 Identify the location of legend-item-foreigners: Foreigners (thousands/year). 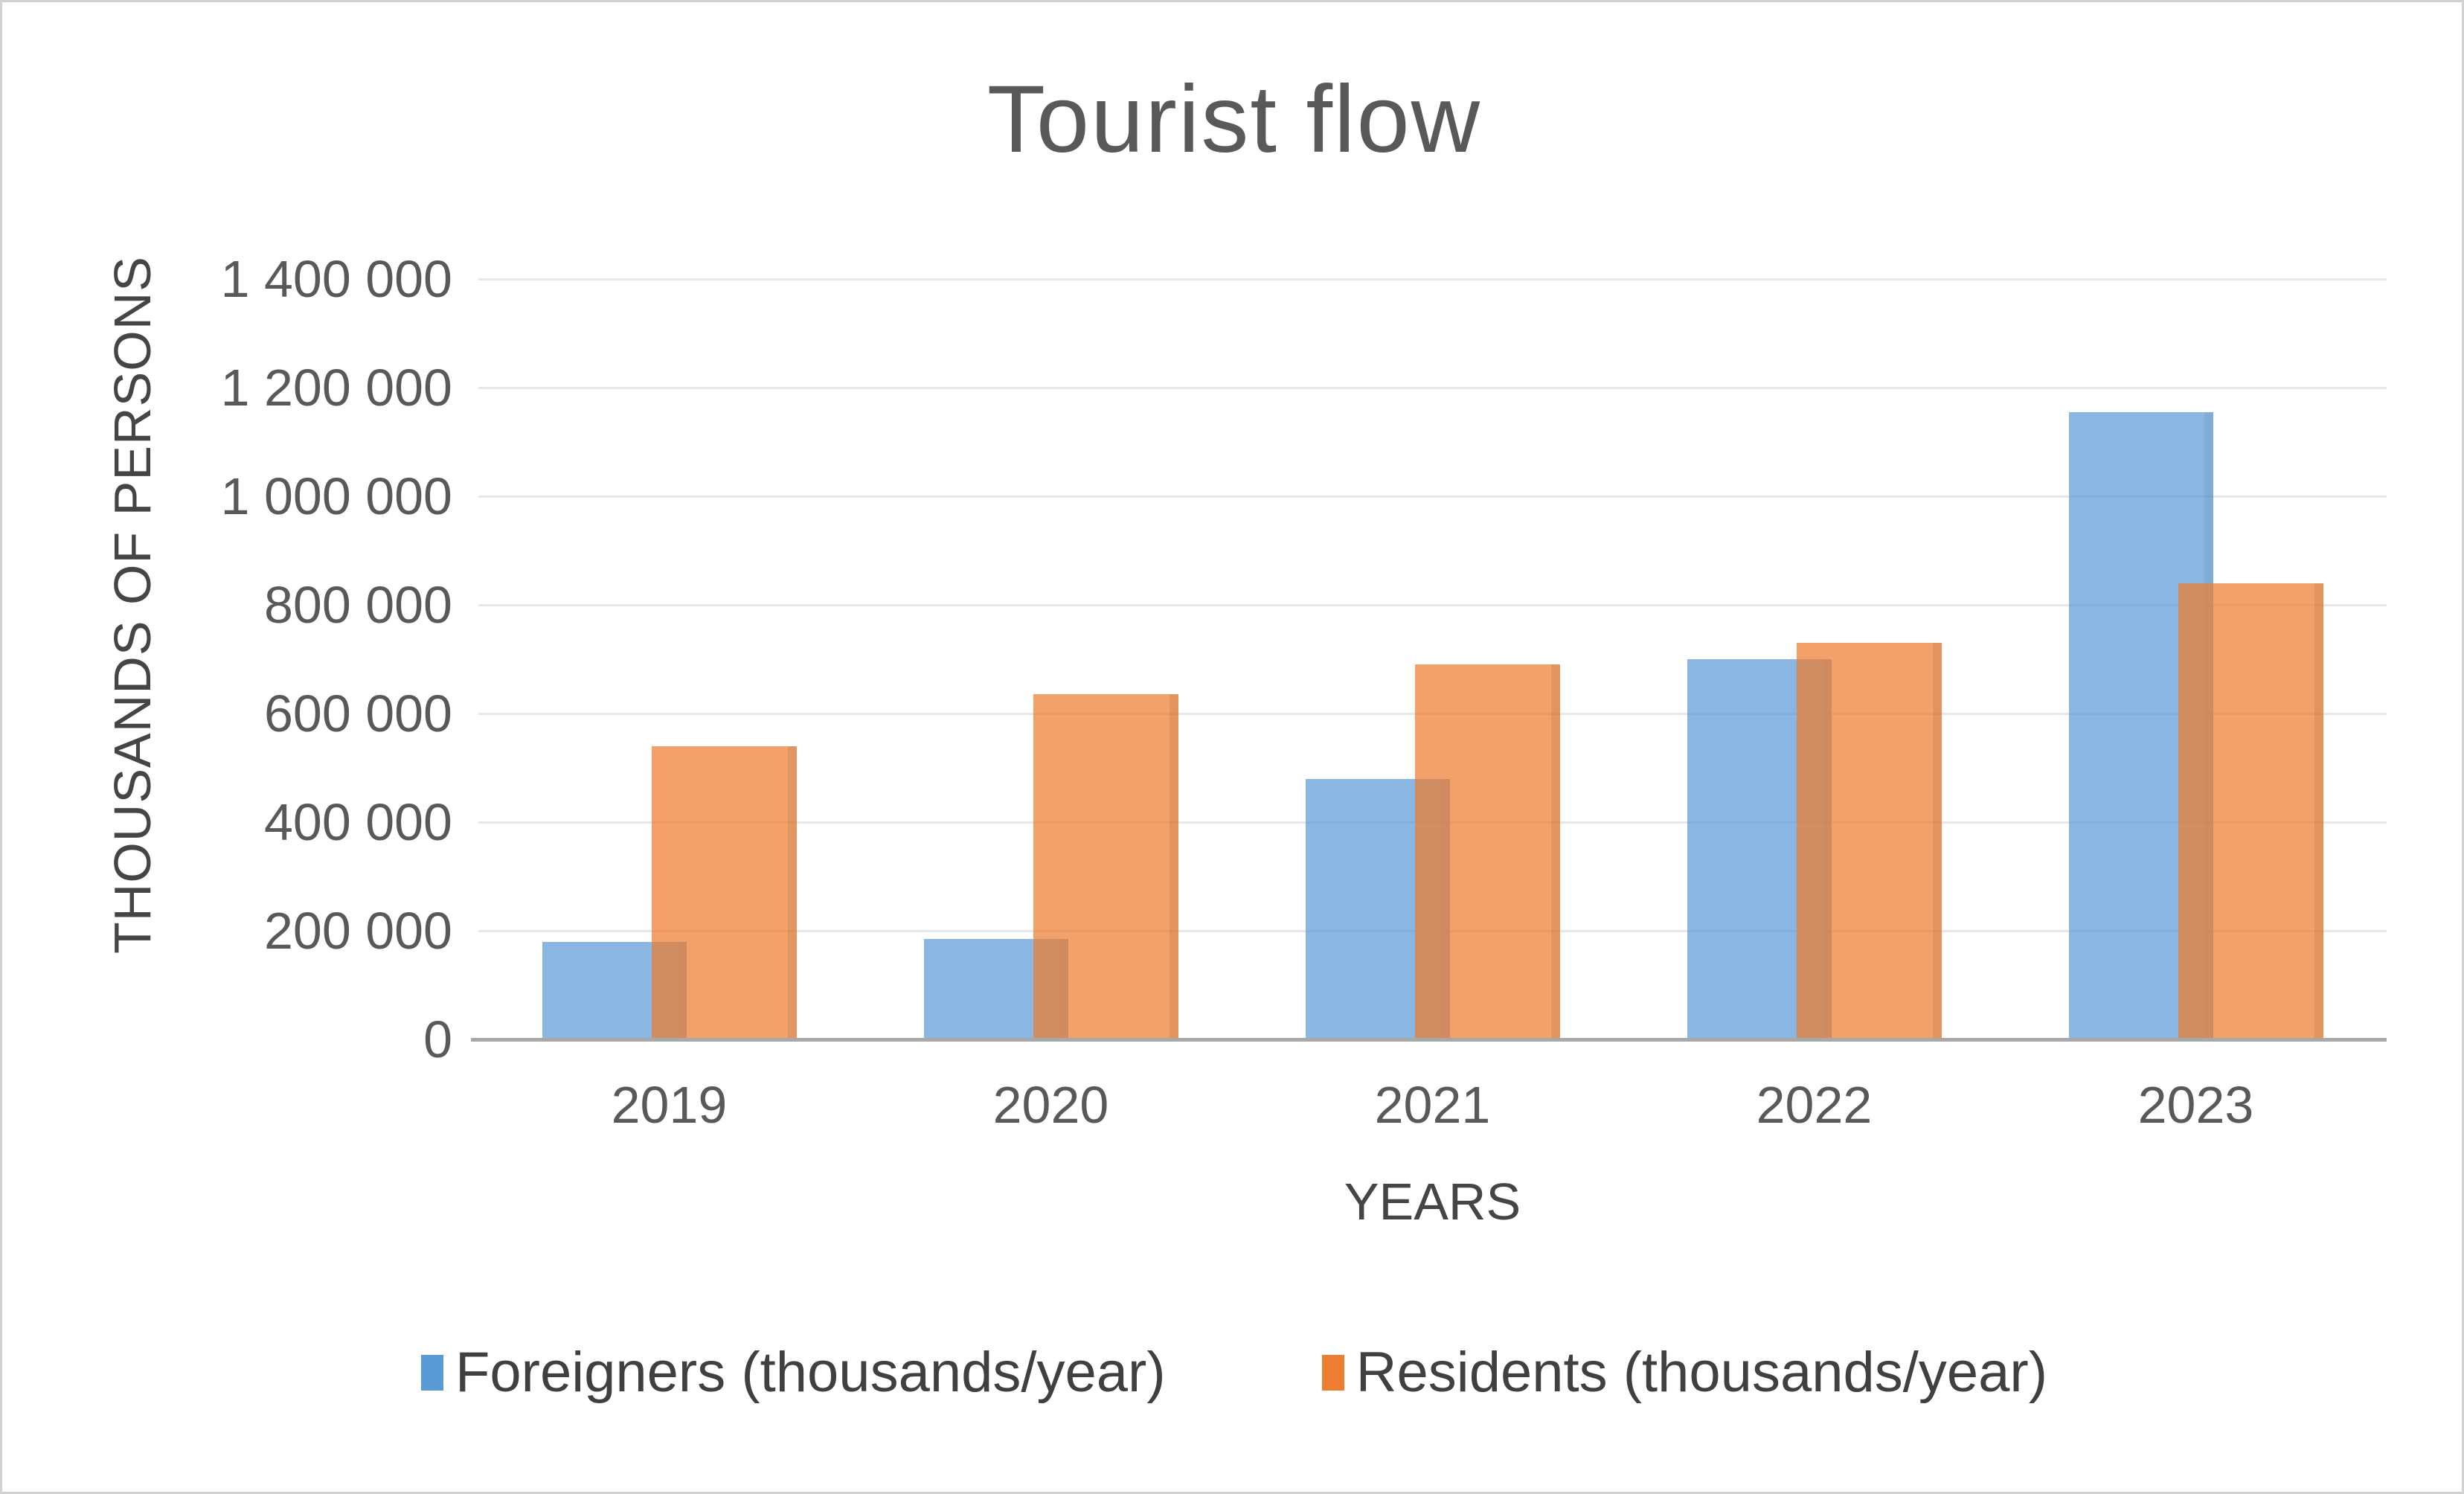
(793, 1372).